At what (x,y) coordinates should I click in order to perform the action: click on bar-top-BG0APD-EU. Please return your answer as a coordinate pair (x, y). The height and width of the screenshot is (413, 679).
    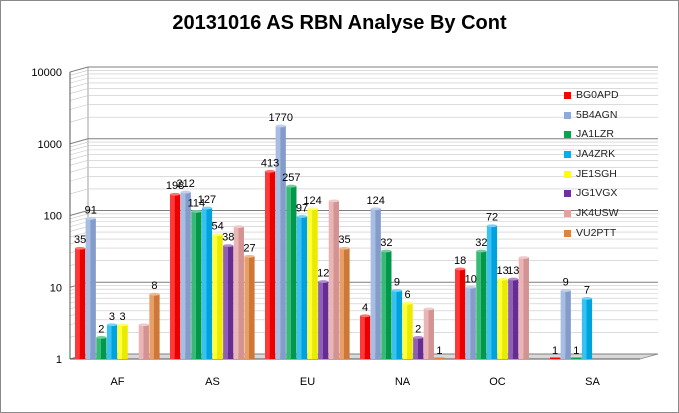
    Looking at the image, I should click on (270, 171).